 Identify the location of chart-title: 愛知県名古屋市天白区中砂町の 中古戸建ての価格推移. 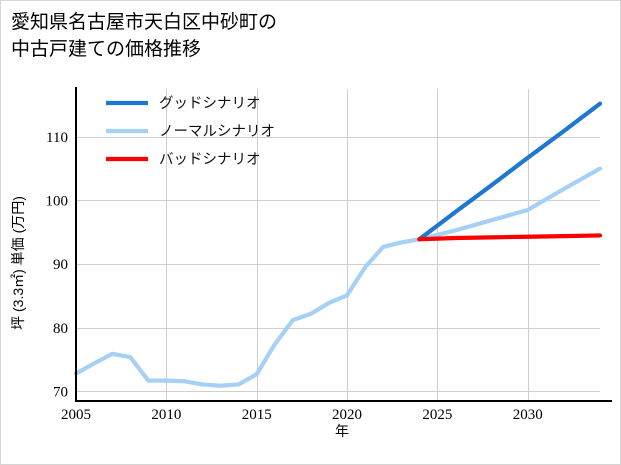
(144, 36).